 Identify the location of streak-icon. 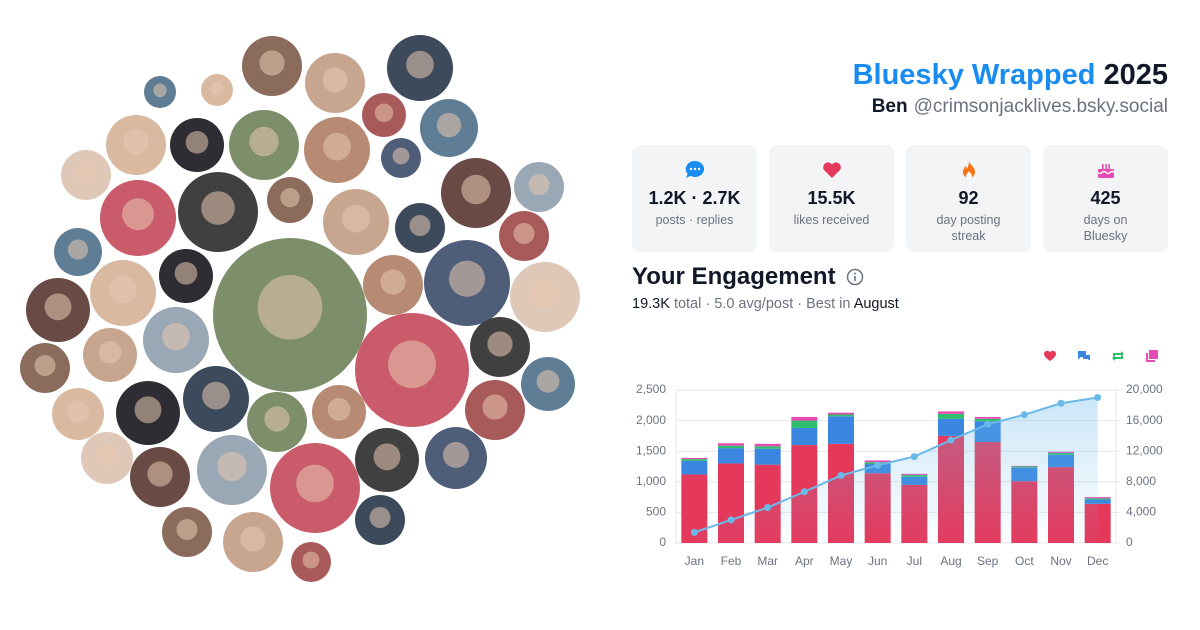
(968, 170).